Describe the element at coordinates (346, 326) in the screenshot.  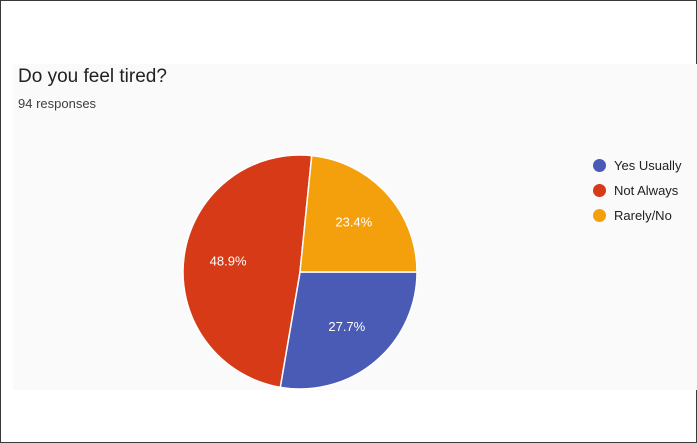
I see `pie-slice-label: 27.7%` at that location.